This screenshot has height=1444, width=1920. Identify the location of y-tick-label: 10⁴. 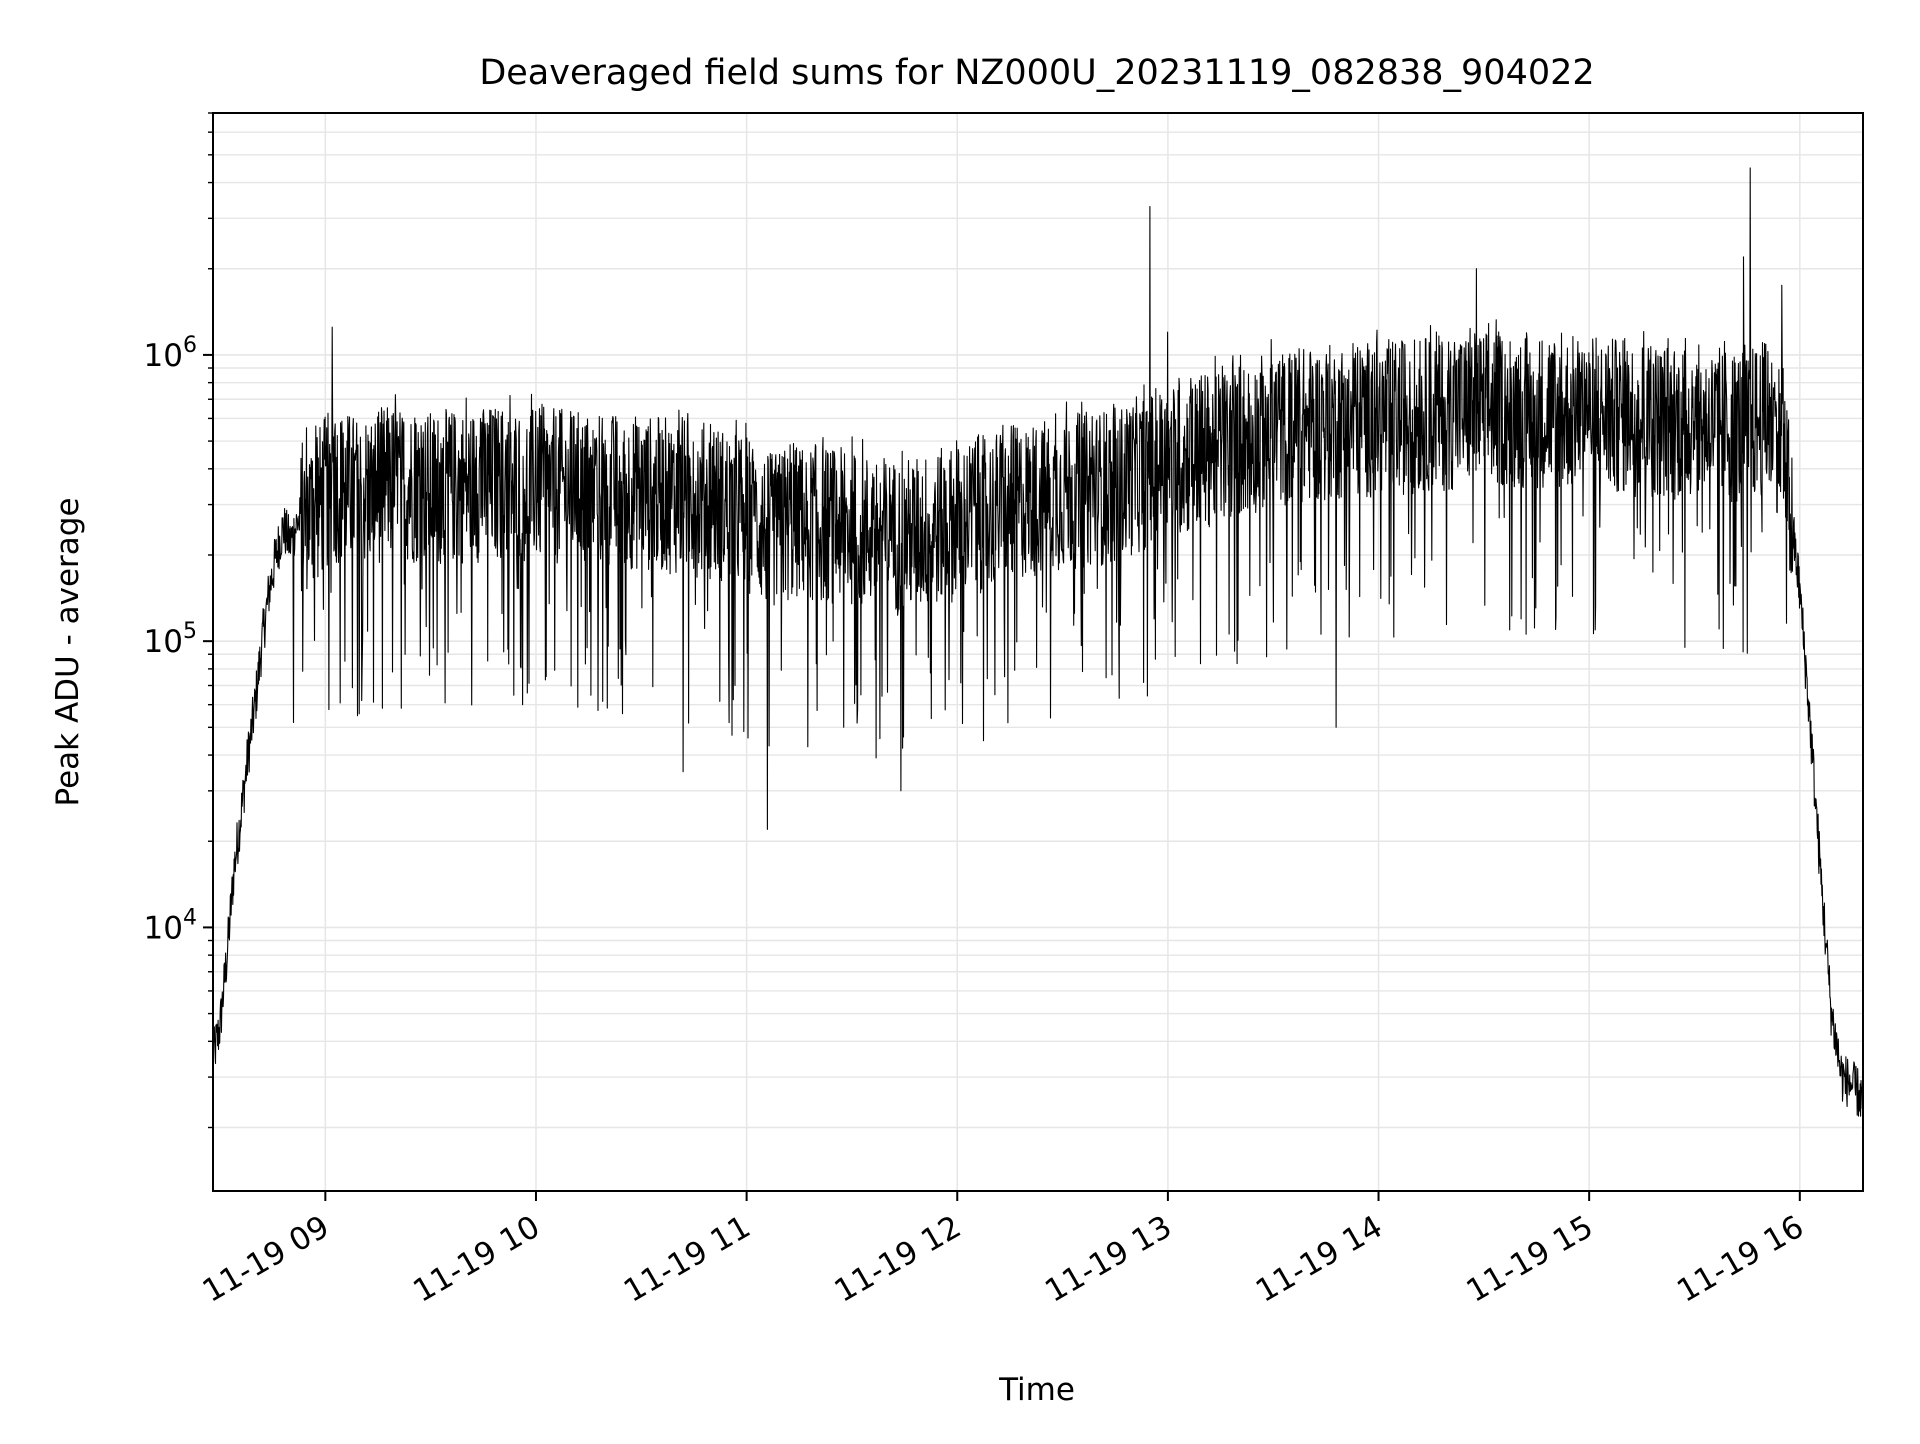
(170, 925).